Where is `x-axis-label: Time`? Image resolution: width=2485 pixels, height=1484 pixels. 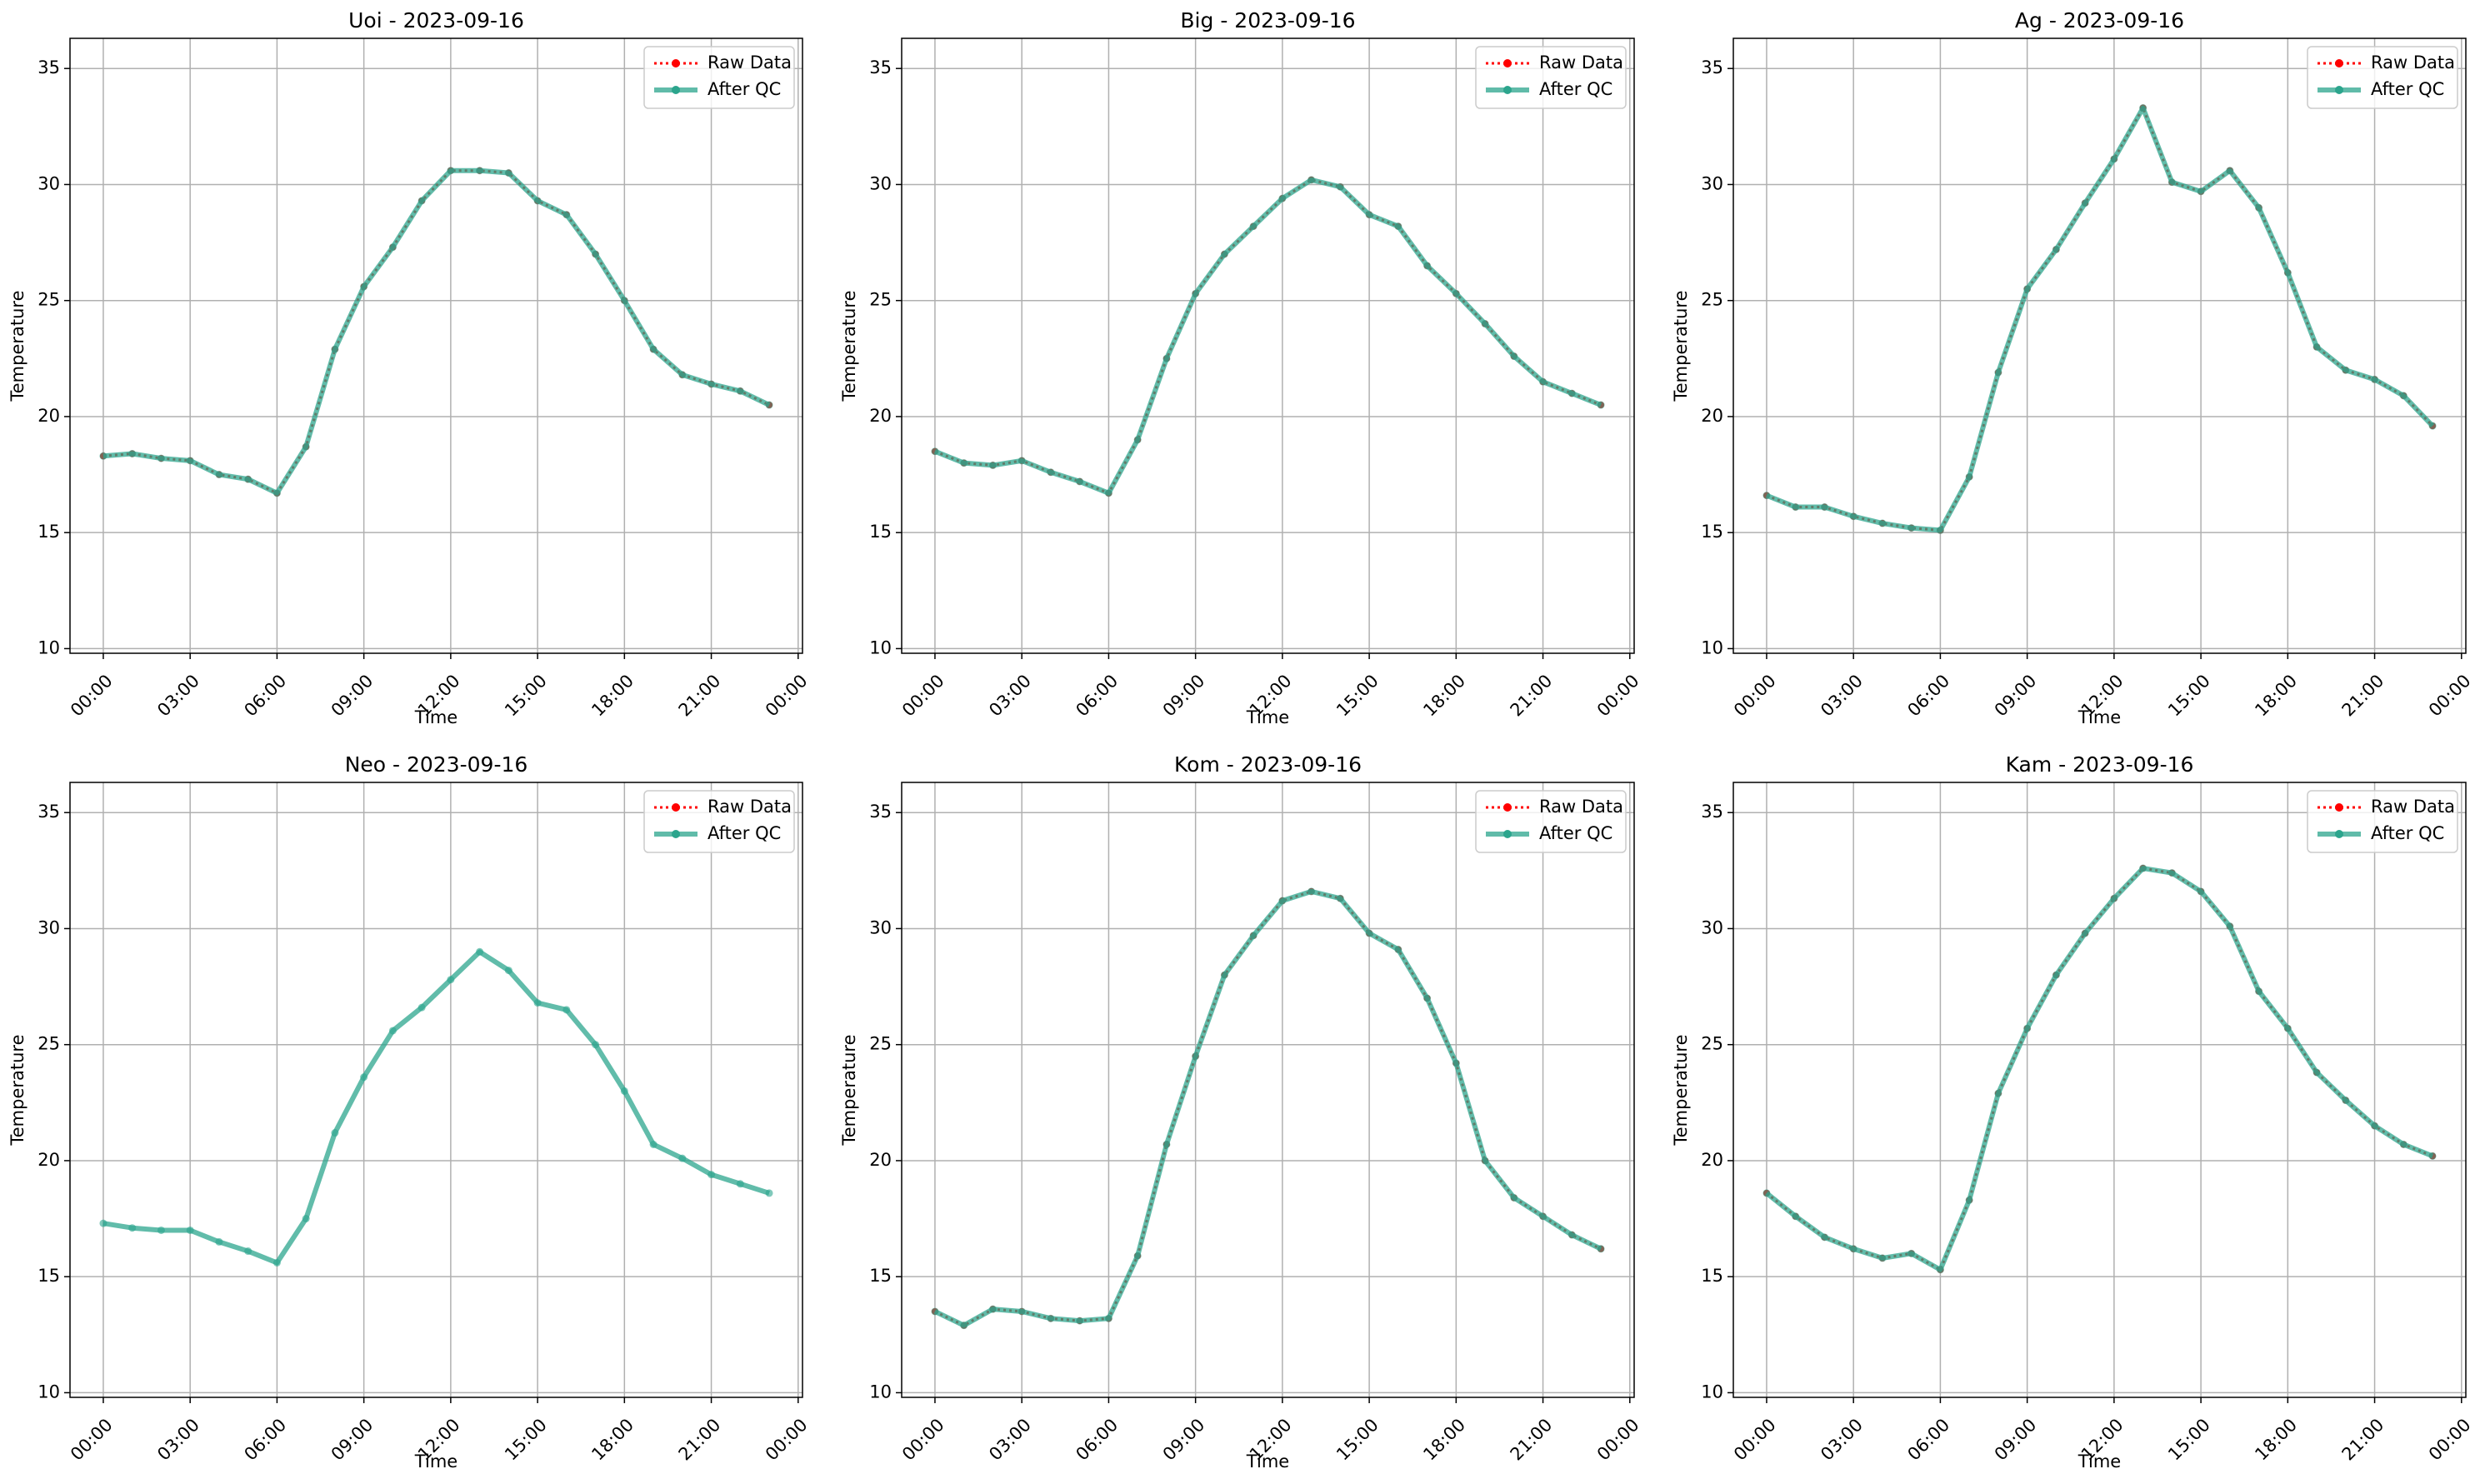 x-axis-label: Time is located at coordinates (436, 1462).